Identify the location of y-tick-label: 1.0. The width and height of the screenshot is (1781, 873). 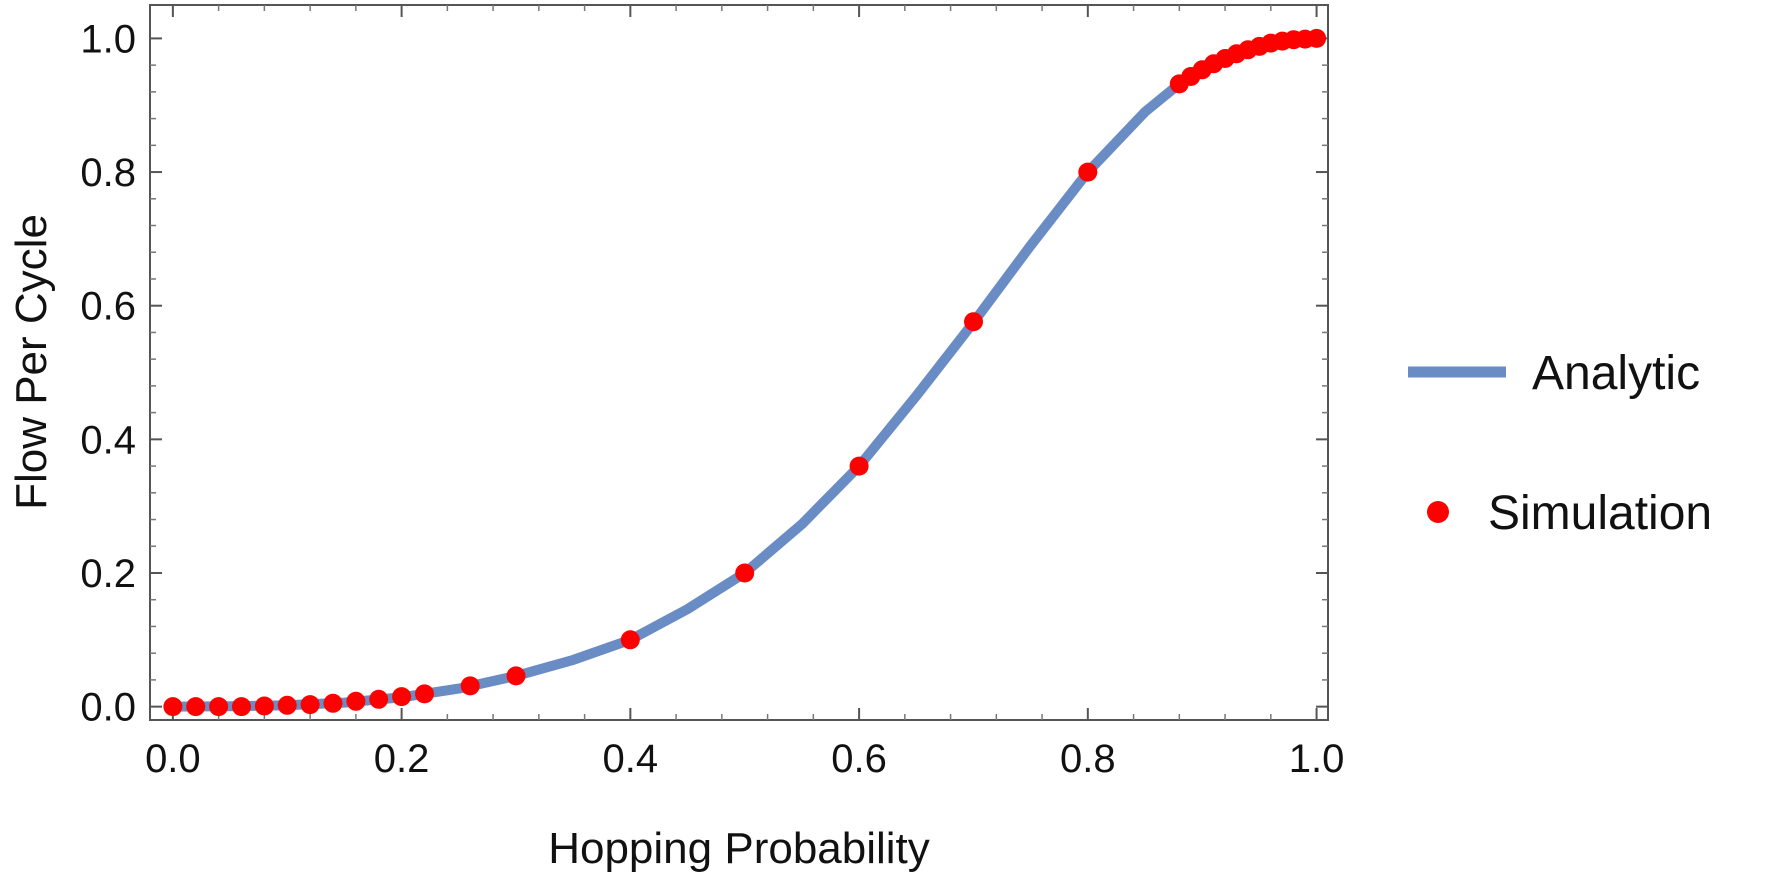
(108, 39).